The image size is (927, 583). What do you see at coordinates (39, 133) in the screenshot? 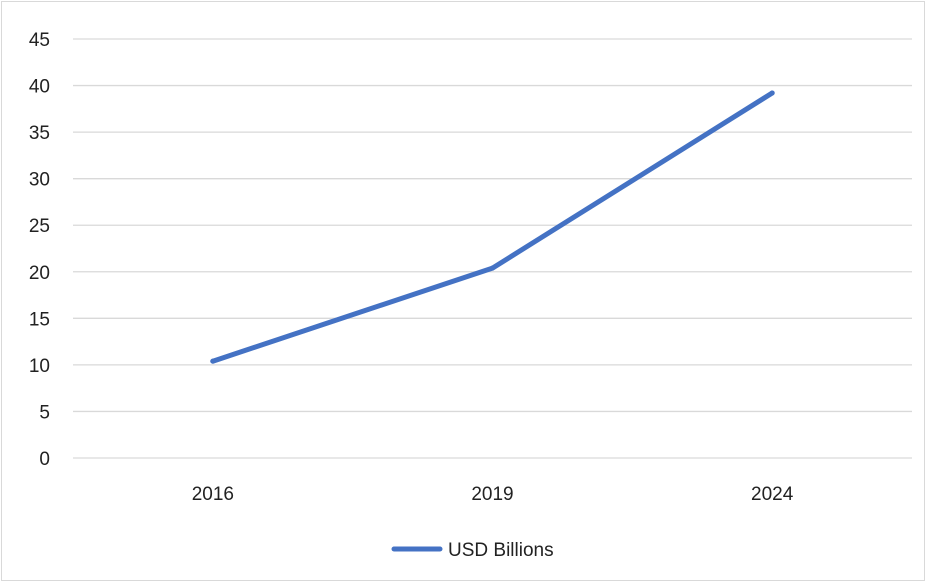
I see `y-tick-label: 35` at bounding box center [39, 133].